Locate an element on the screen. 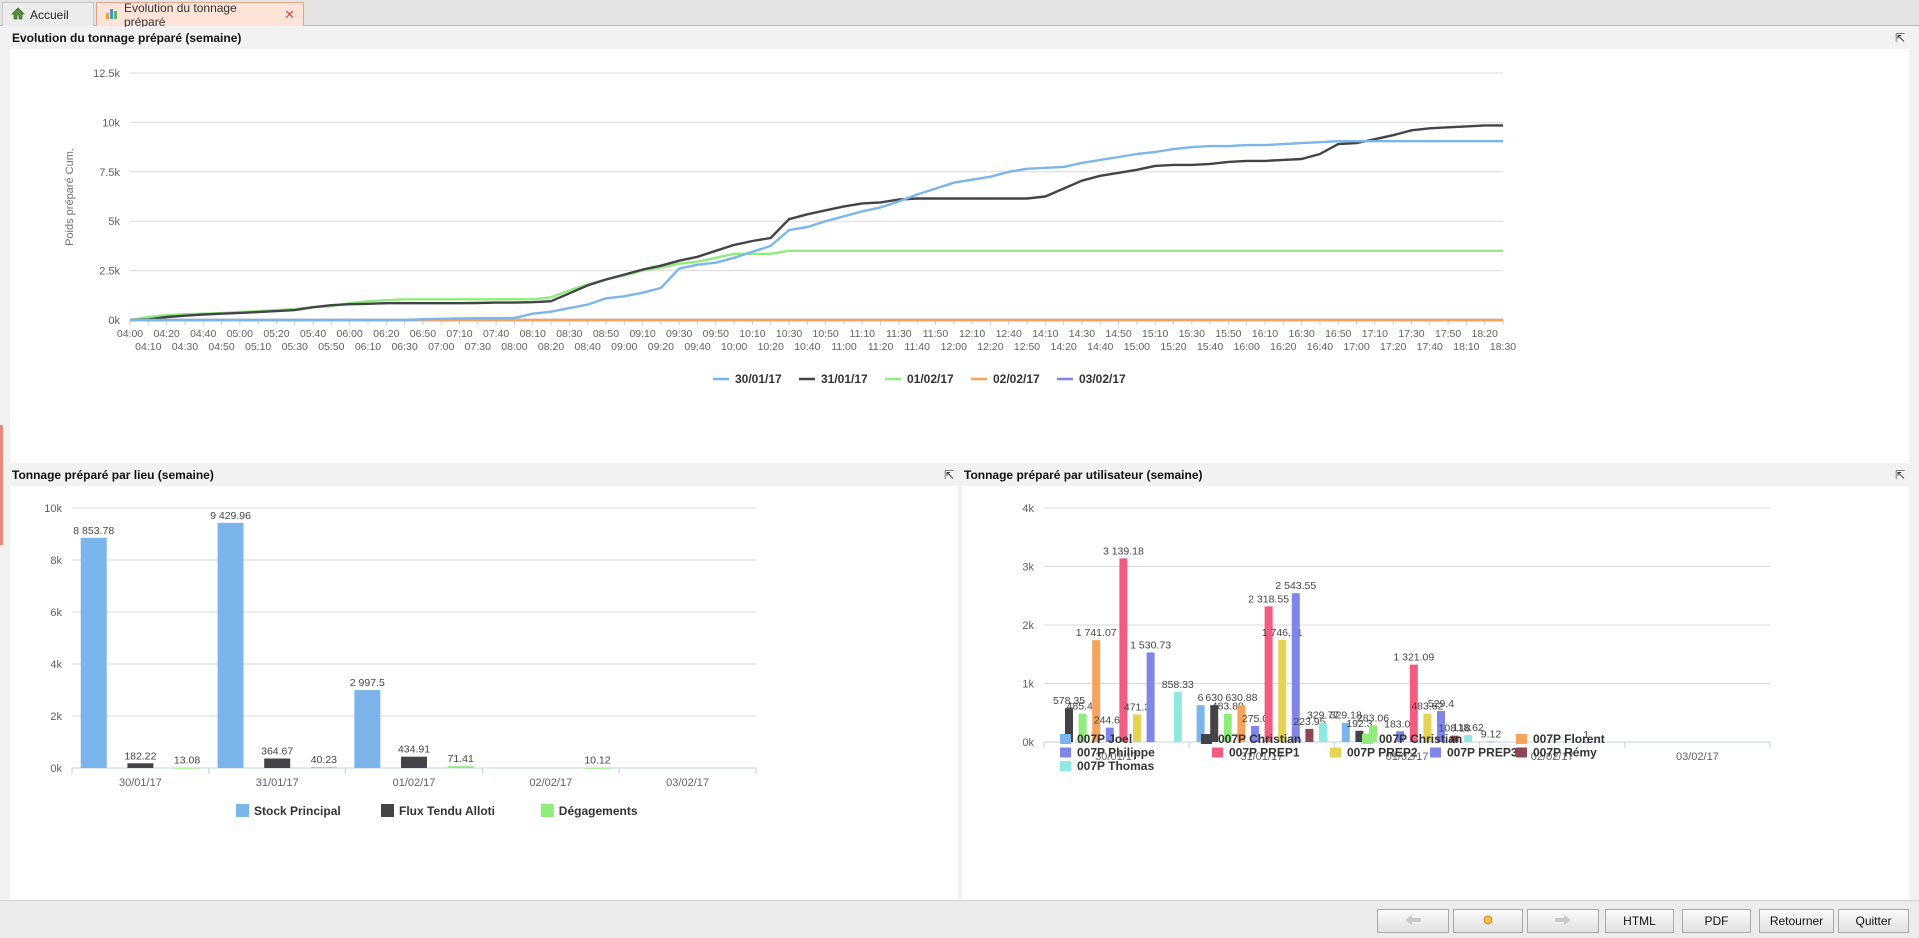  x-tick-label: 16:00 is located at coordinates (1247, 347).